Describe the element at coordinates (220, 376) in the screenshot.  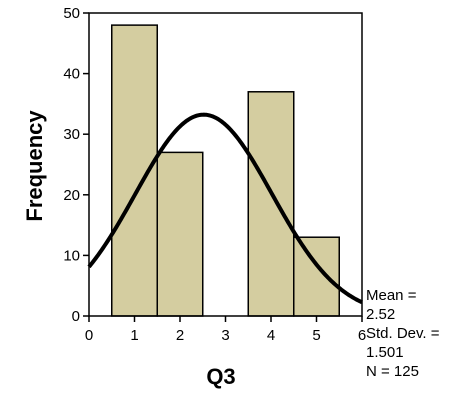
I see `x-axis-title: Q3` at that location.